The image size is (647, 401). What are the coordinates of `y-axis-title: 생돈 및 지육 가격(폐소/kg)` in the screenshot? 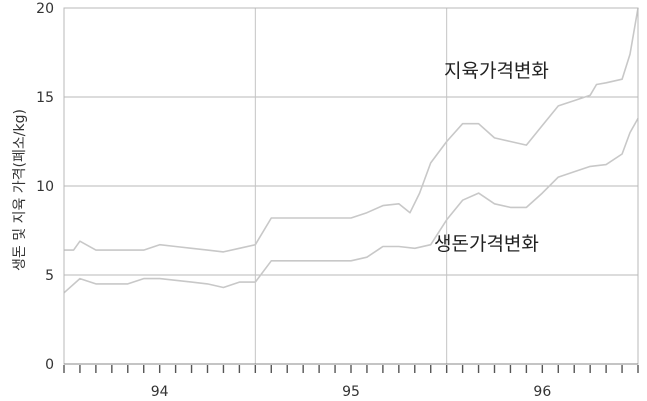 It's located at (20, 190).